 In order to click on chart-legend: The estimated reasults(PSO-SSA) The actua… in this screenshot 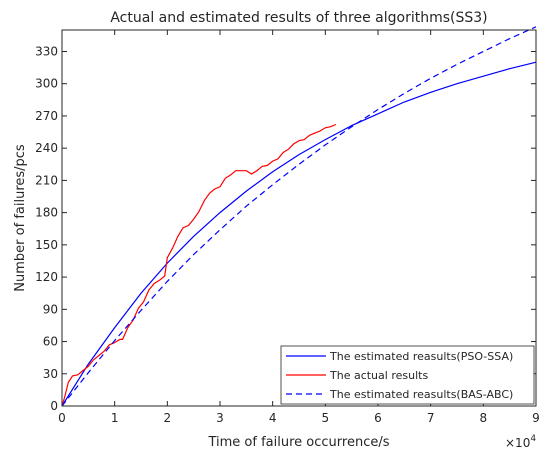, I will do `click(407, 375)`.